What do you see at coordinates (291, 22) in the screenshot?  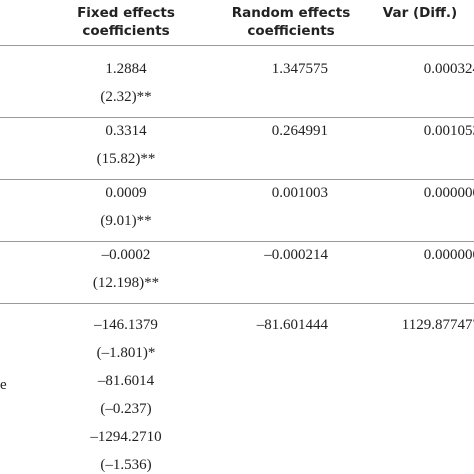 I see `column-header: Random effects coefficients` at bounding box center [291, 22].